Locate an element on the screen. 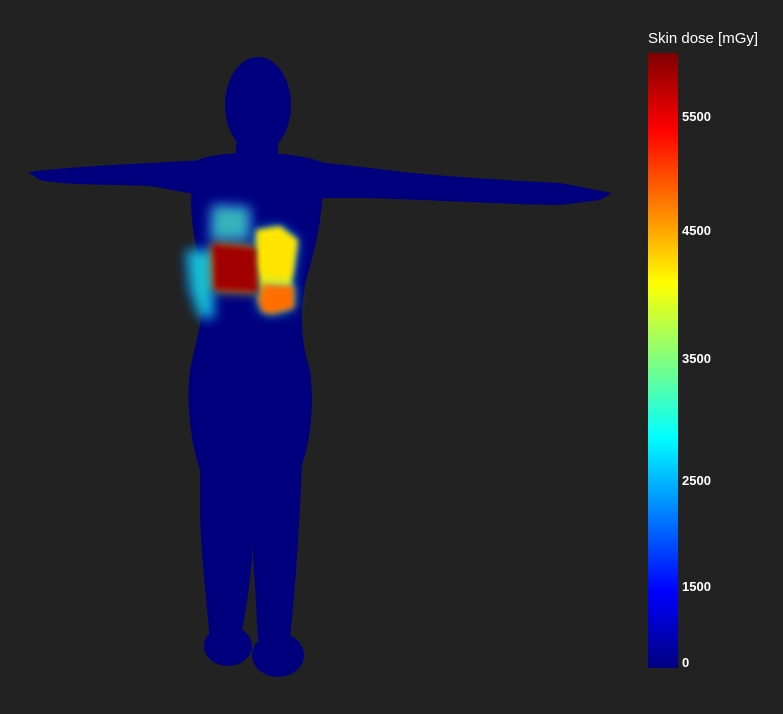 This screenshot has width=783, height=714. upper-left-field is located at coordinates (230, 222).